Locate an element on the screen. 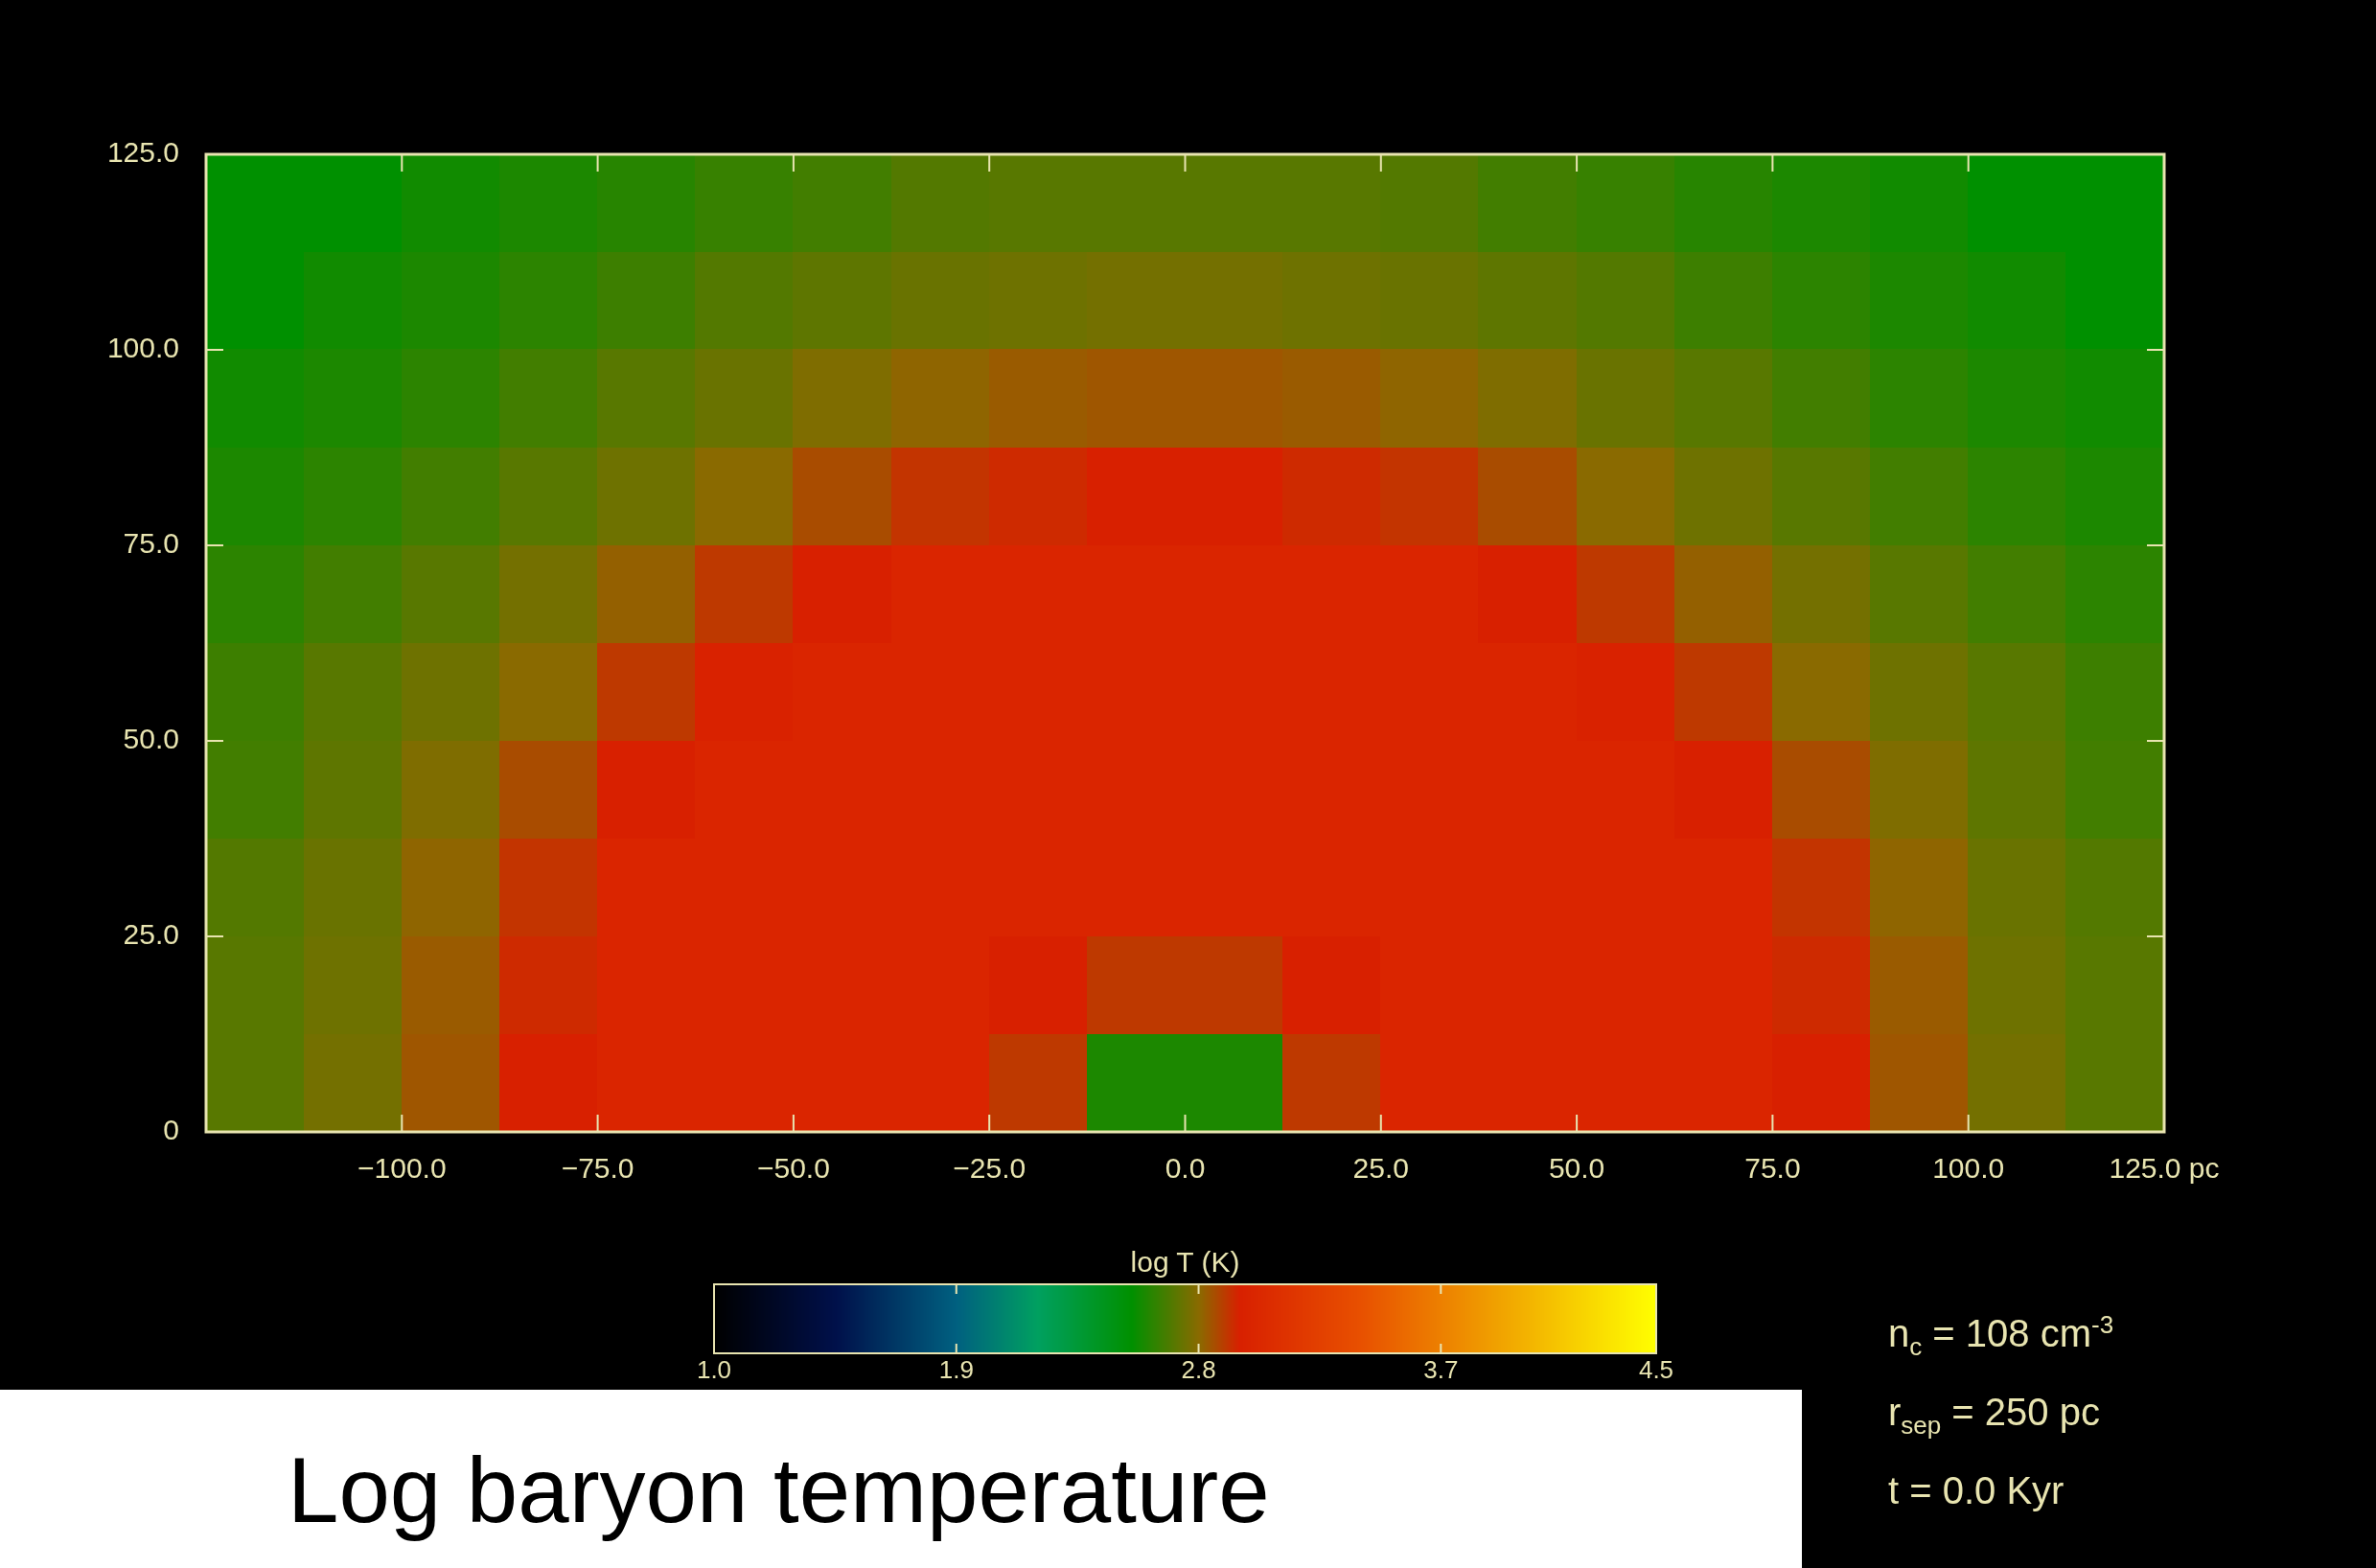 This screenshot has height=1568, width=2376. x-tick-label: 50.0 is located at coordinates (1576, 1168).